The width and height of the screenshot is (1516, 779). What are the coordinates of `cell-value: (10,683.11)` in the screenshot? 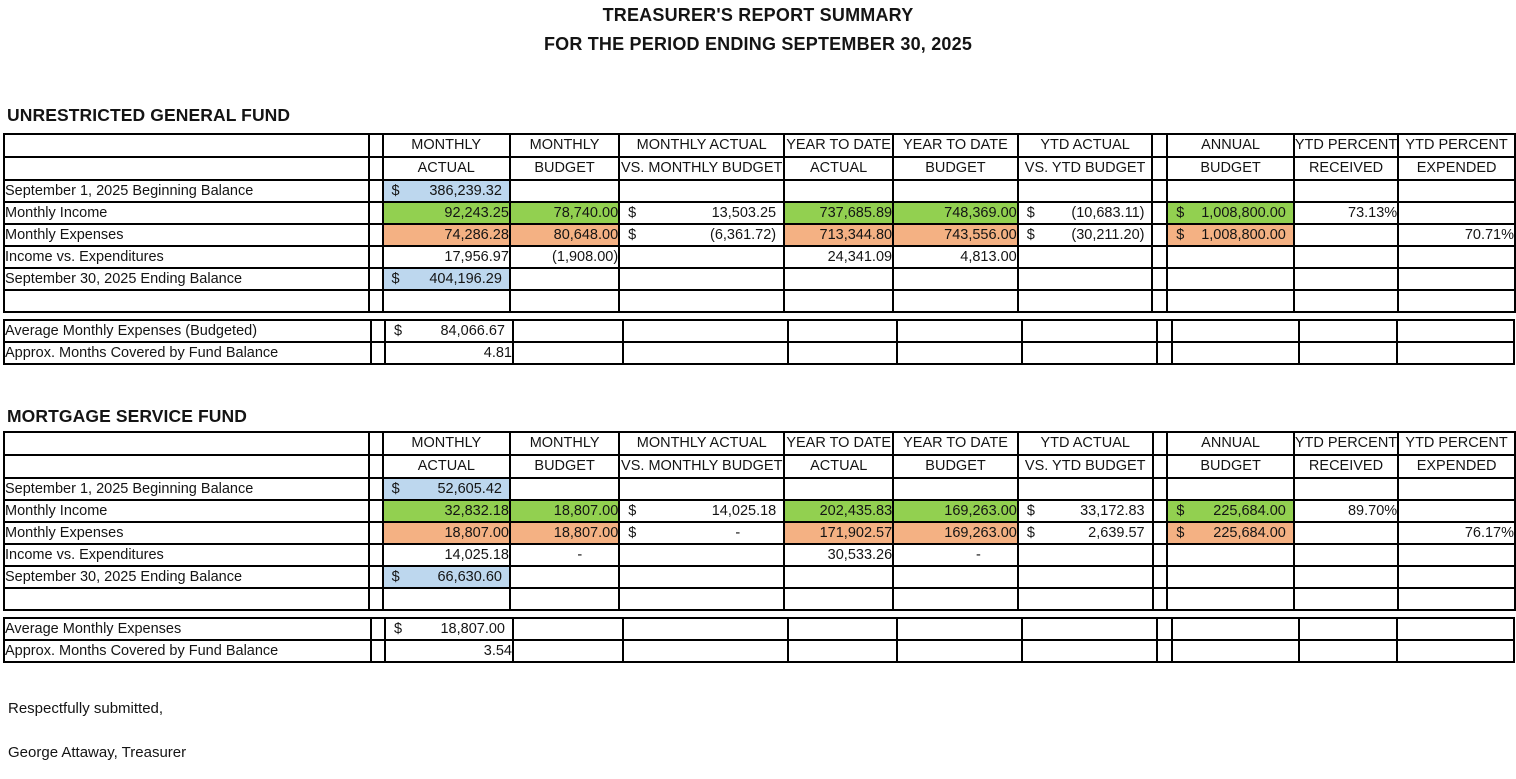 It's located at (1108, 213).